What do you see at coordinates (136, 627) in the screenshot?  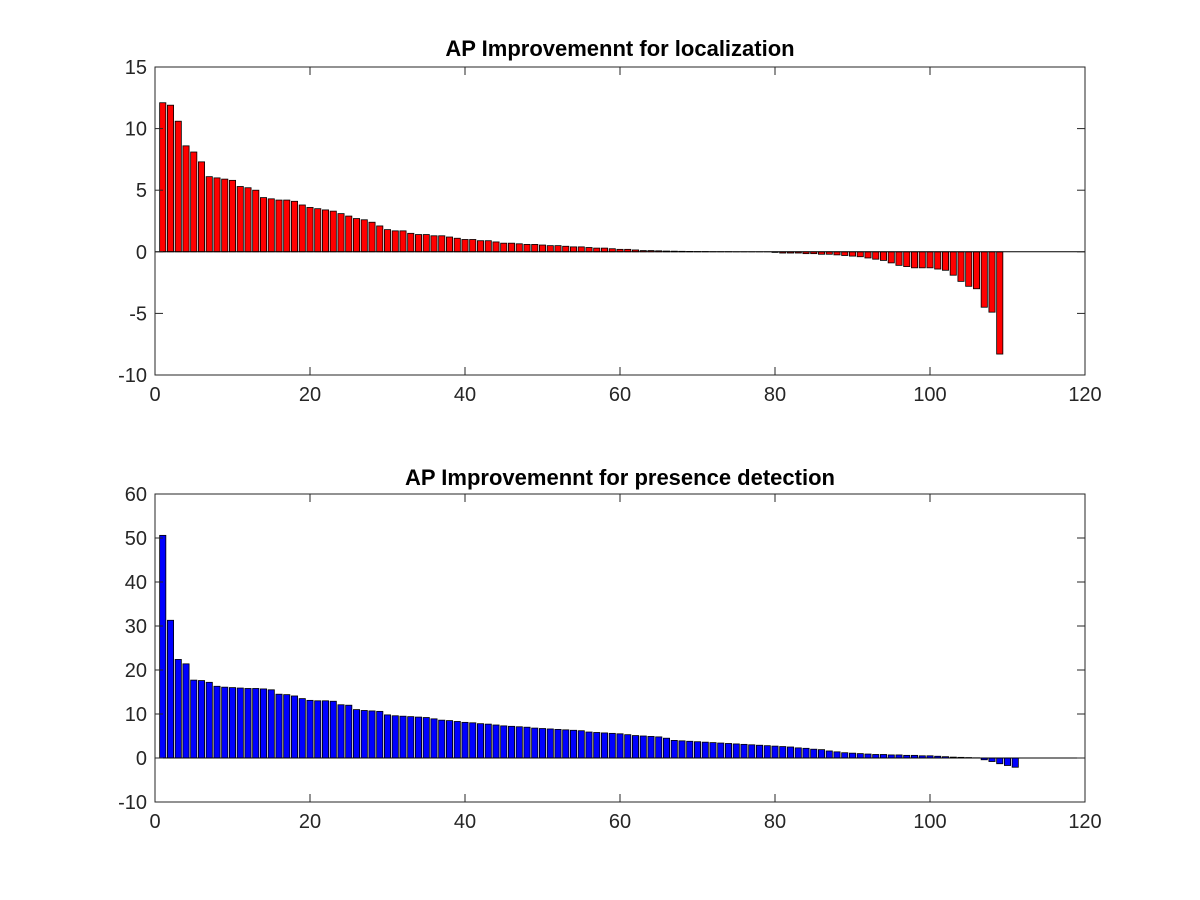 I see `y-tick-label: 30` at bounding box center [136, 627].